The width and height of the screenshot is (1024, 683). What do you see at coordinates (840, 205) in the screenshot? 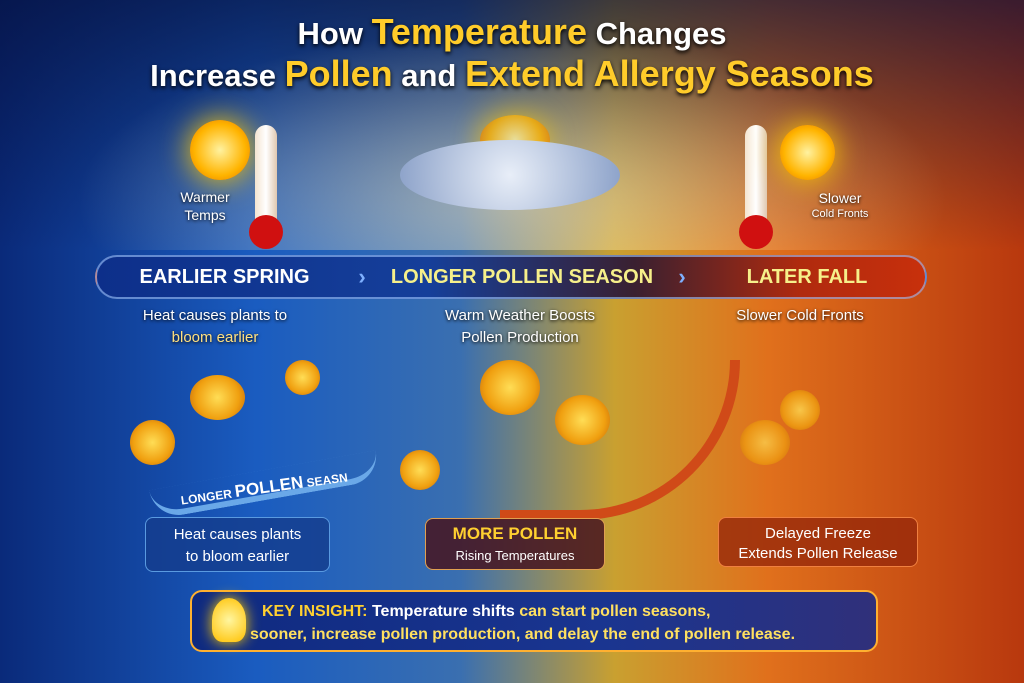
I see `slower-cold-fronts-label: Slower Cold Fronts` at bounding box center [840, 205].